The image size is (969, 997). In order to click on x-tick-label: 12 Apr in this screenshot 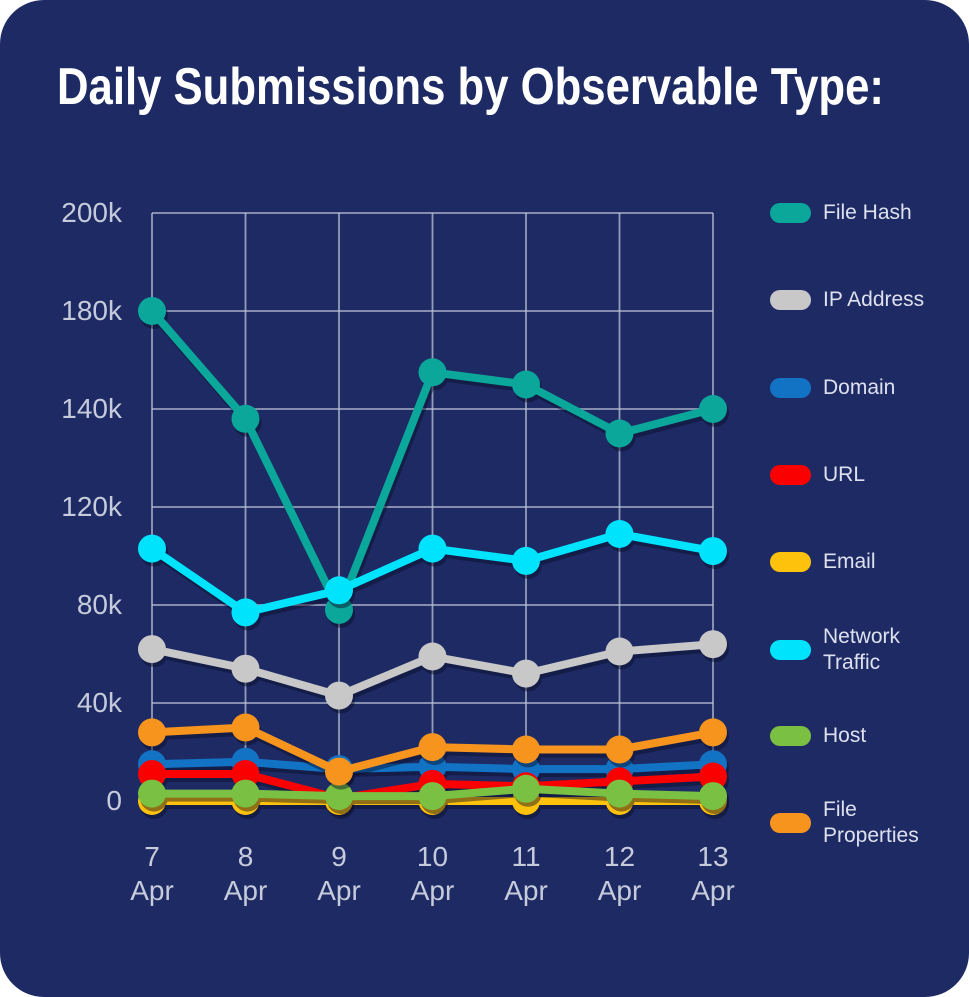, I will do `click(619, 873)`.